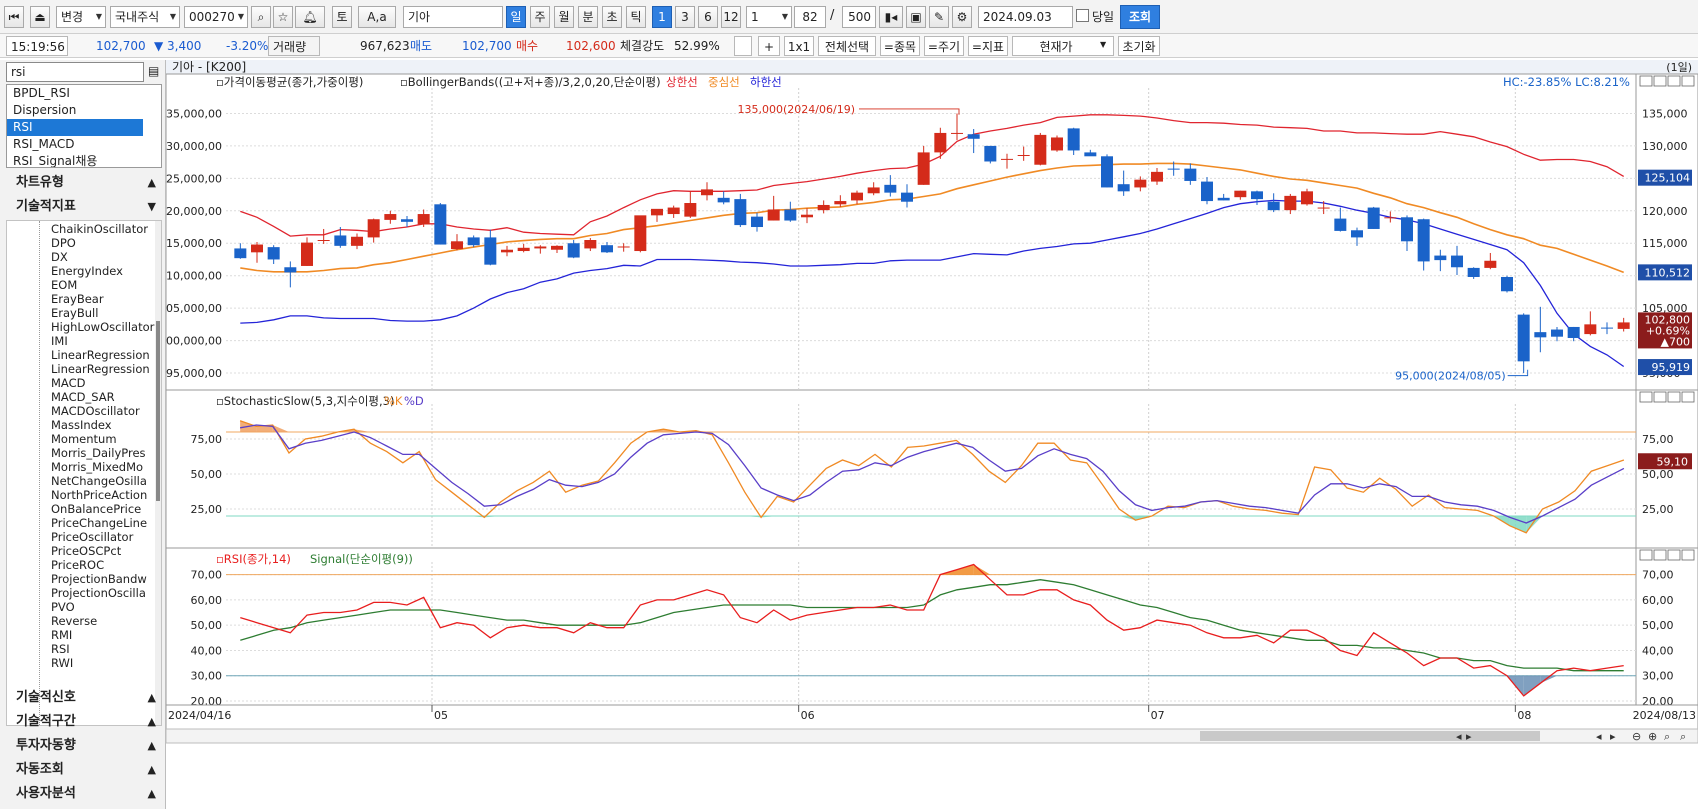  I want to click on first-icon: ⏮, so click(14, 17).